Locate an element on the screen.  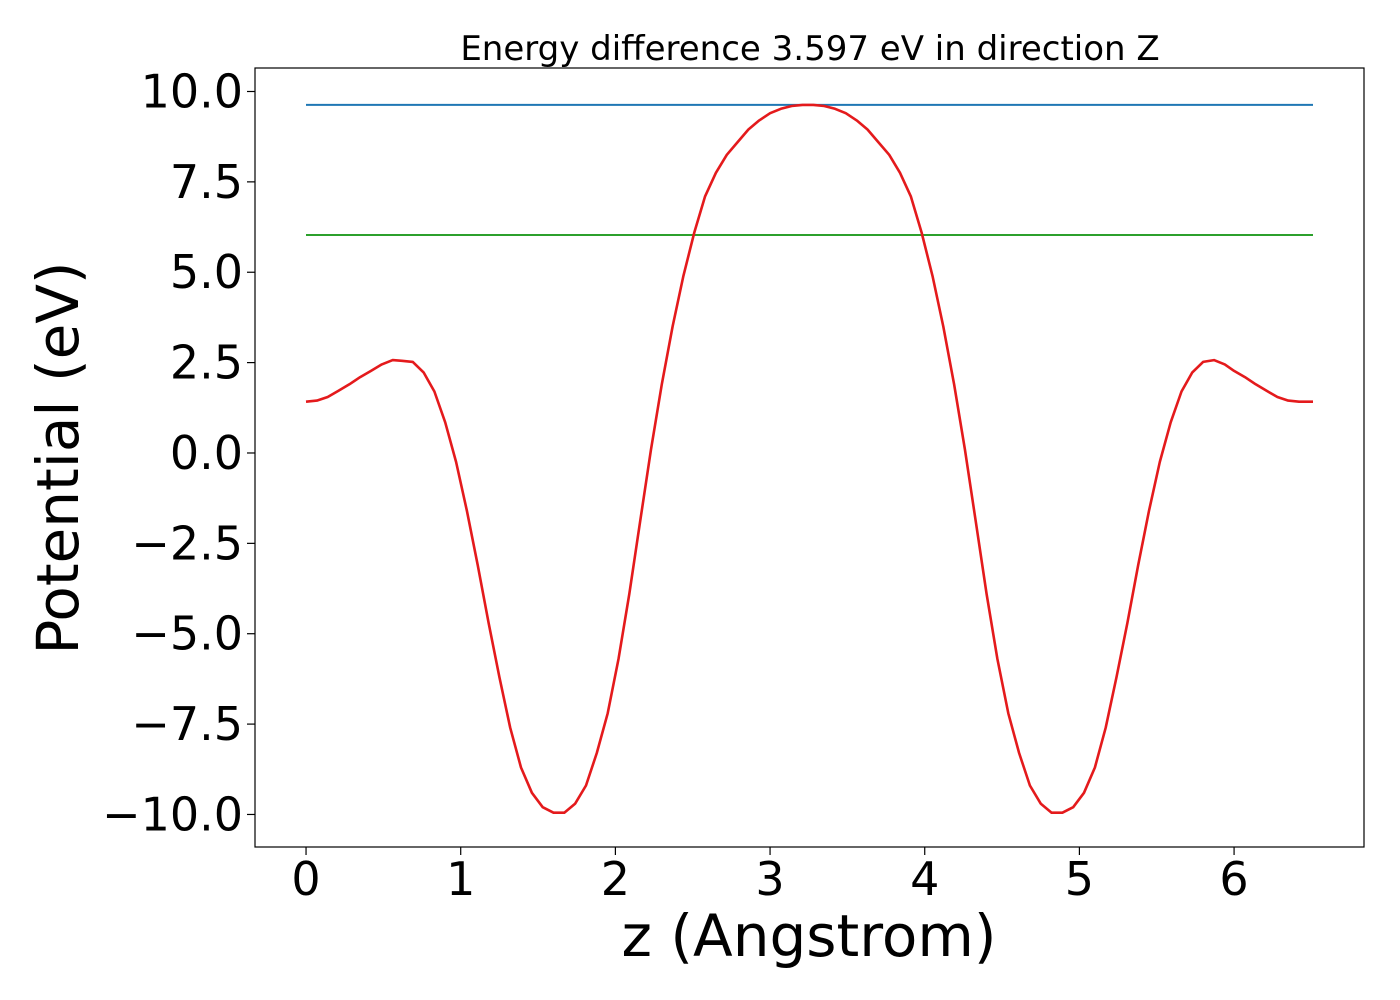
y-tick-label: 7.5 is located at coordinates (206, 182).